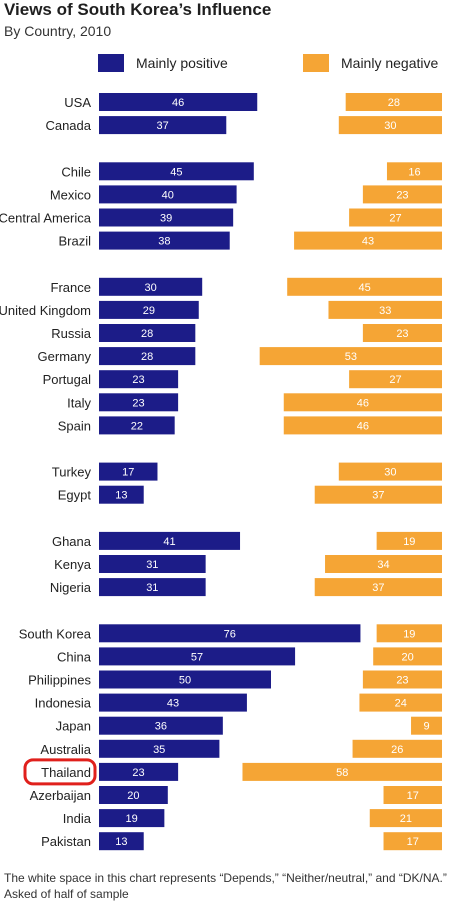 The height and width of the screenshot is (904, 450). I want to click on bar-negative-ghana, so click(409, 540).